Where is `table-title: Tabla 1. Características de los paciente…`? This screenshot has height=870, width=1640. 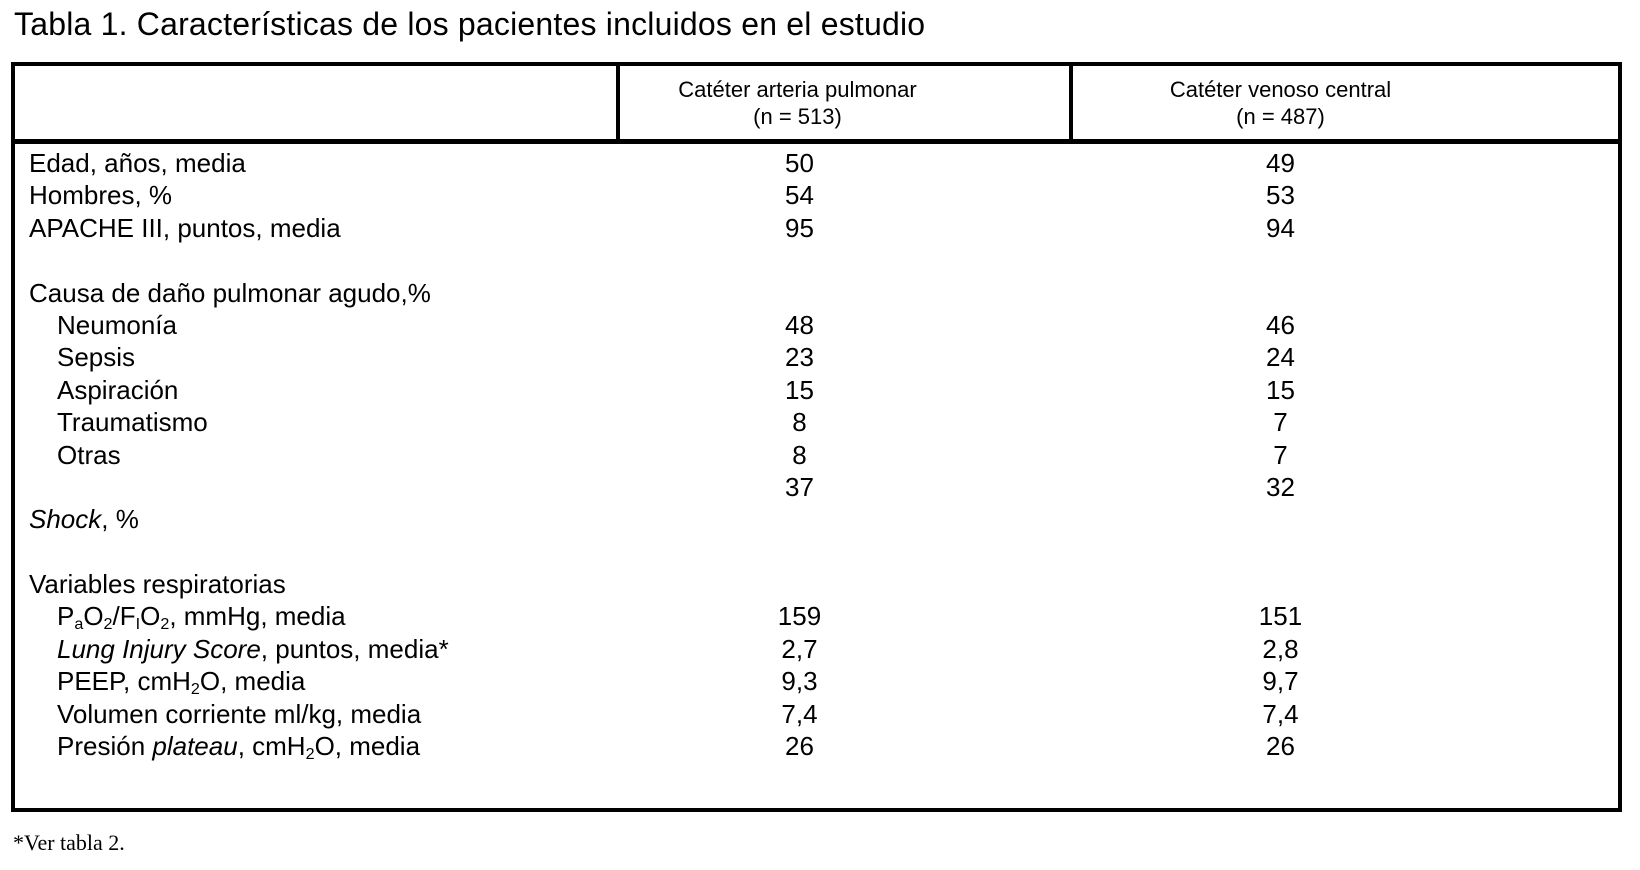
table-title: Tabla 1. Características de los paciente… is located at coordinates (470, 24).